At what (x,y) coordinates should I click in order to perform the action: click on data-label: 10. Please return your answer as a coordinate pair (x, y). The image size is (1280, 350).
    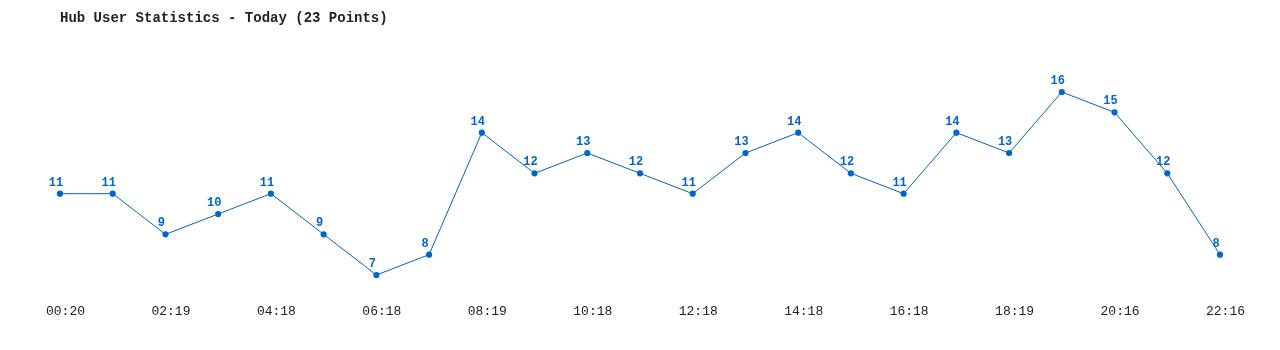
    Looking at the image, I should click on (214, 203).